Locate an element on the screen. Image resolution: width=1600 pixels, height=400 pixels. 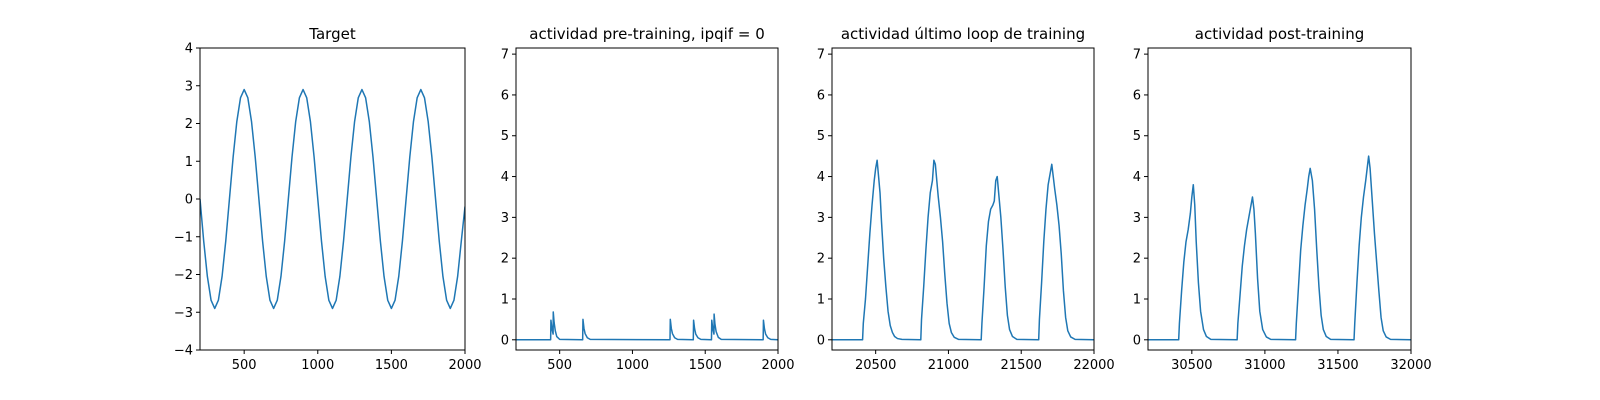
y-tick-label: −4 is located at coordinates (183, 351).